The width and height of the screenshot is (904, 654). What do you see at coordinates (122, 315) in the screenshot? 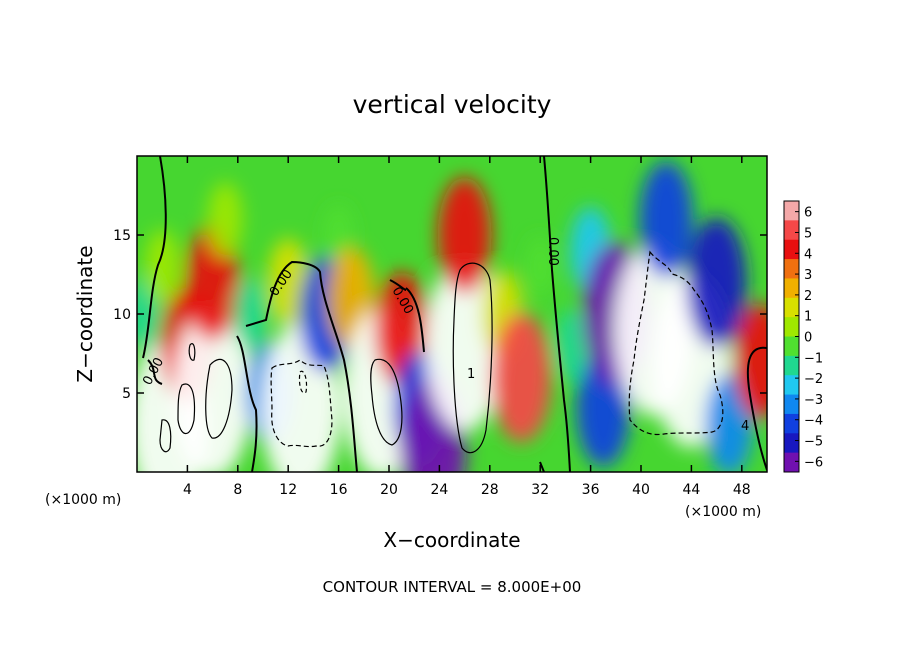
I see `y-tick-label: 10` at bounding box center [122, 315].